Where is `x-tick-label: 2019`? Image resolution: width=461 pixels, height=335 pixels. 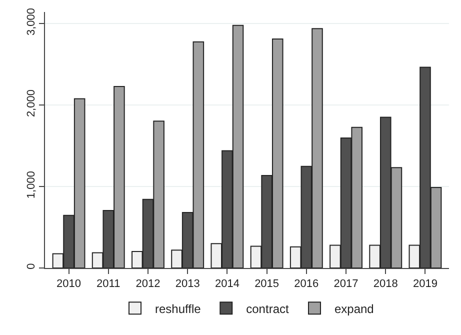
x-tick-label: 2019 is located at coordinates (425, 284).